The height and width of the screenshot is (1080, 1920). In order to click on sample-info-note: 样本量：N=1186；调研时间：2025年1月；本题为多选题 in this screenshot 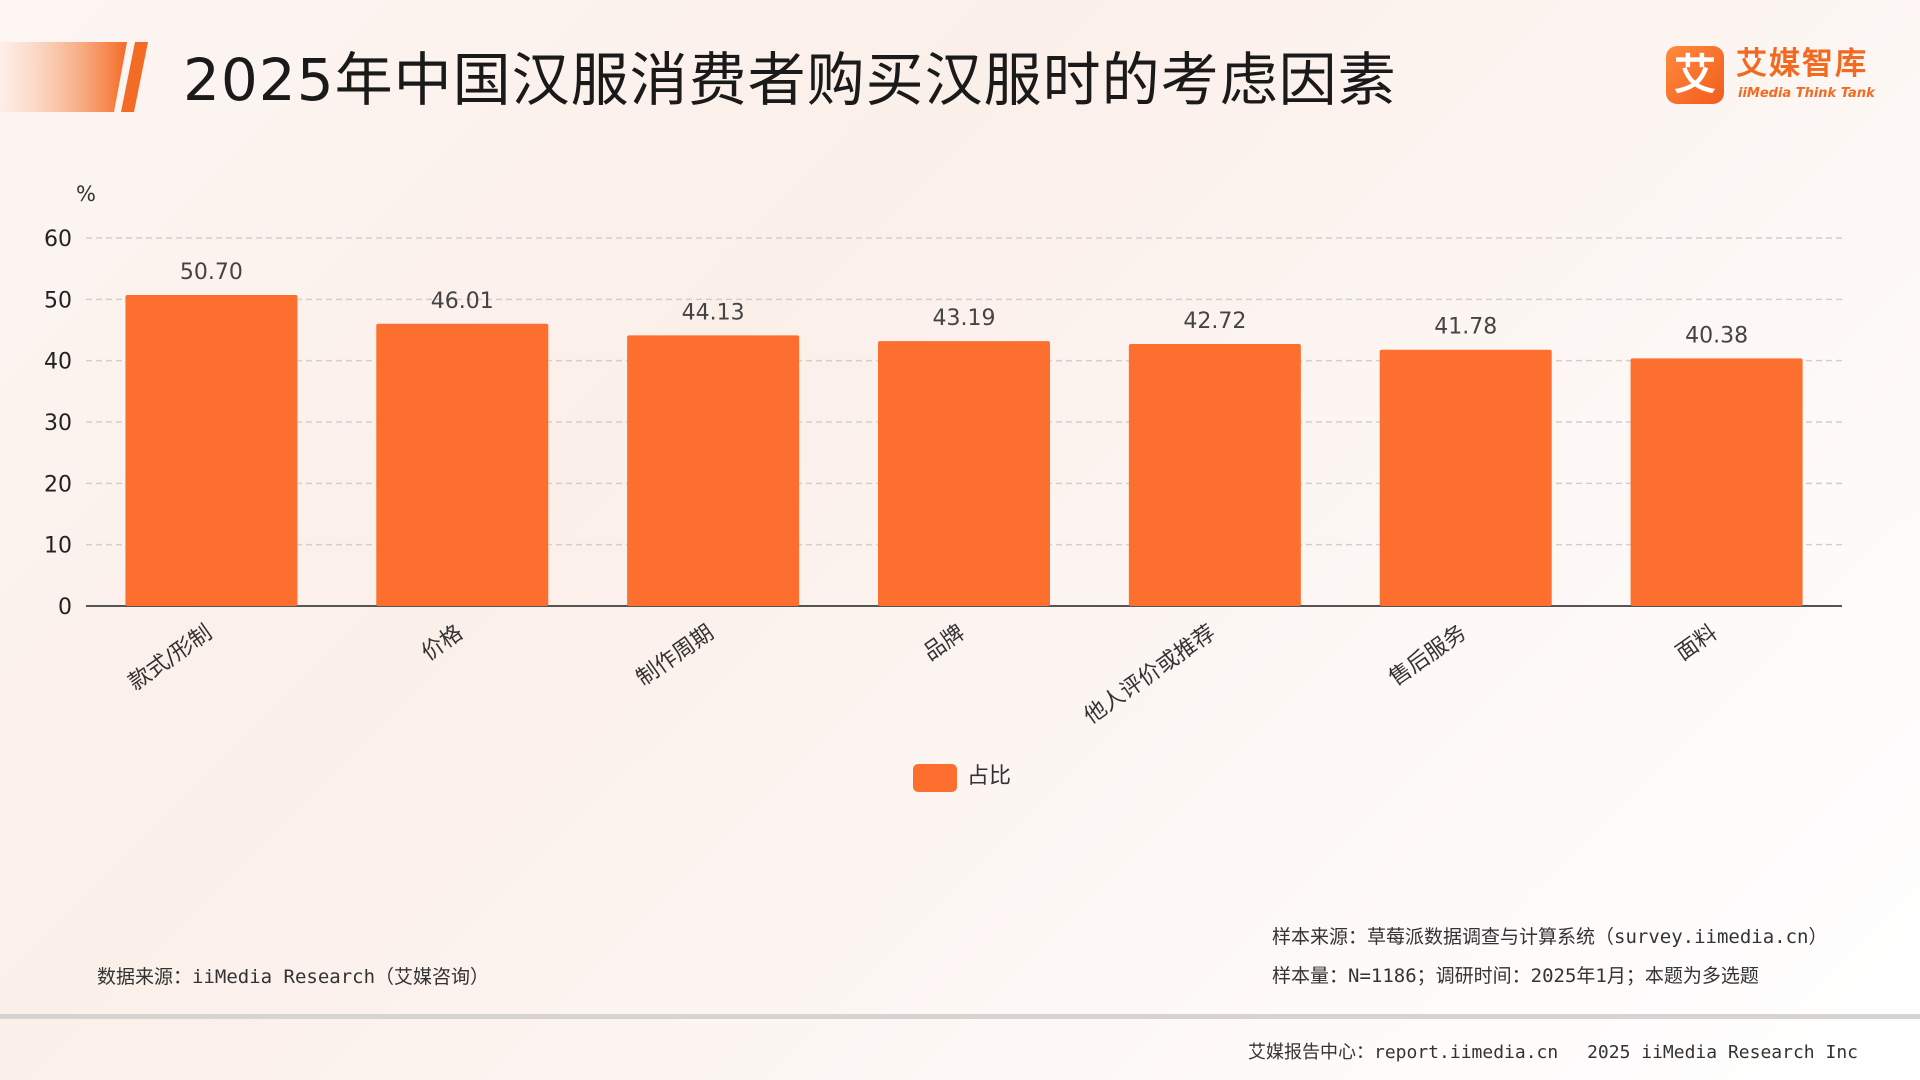, I will do `click(1515, 976)`.